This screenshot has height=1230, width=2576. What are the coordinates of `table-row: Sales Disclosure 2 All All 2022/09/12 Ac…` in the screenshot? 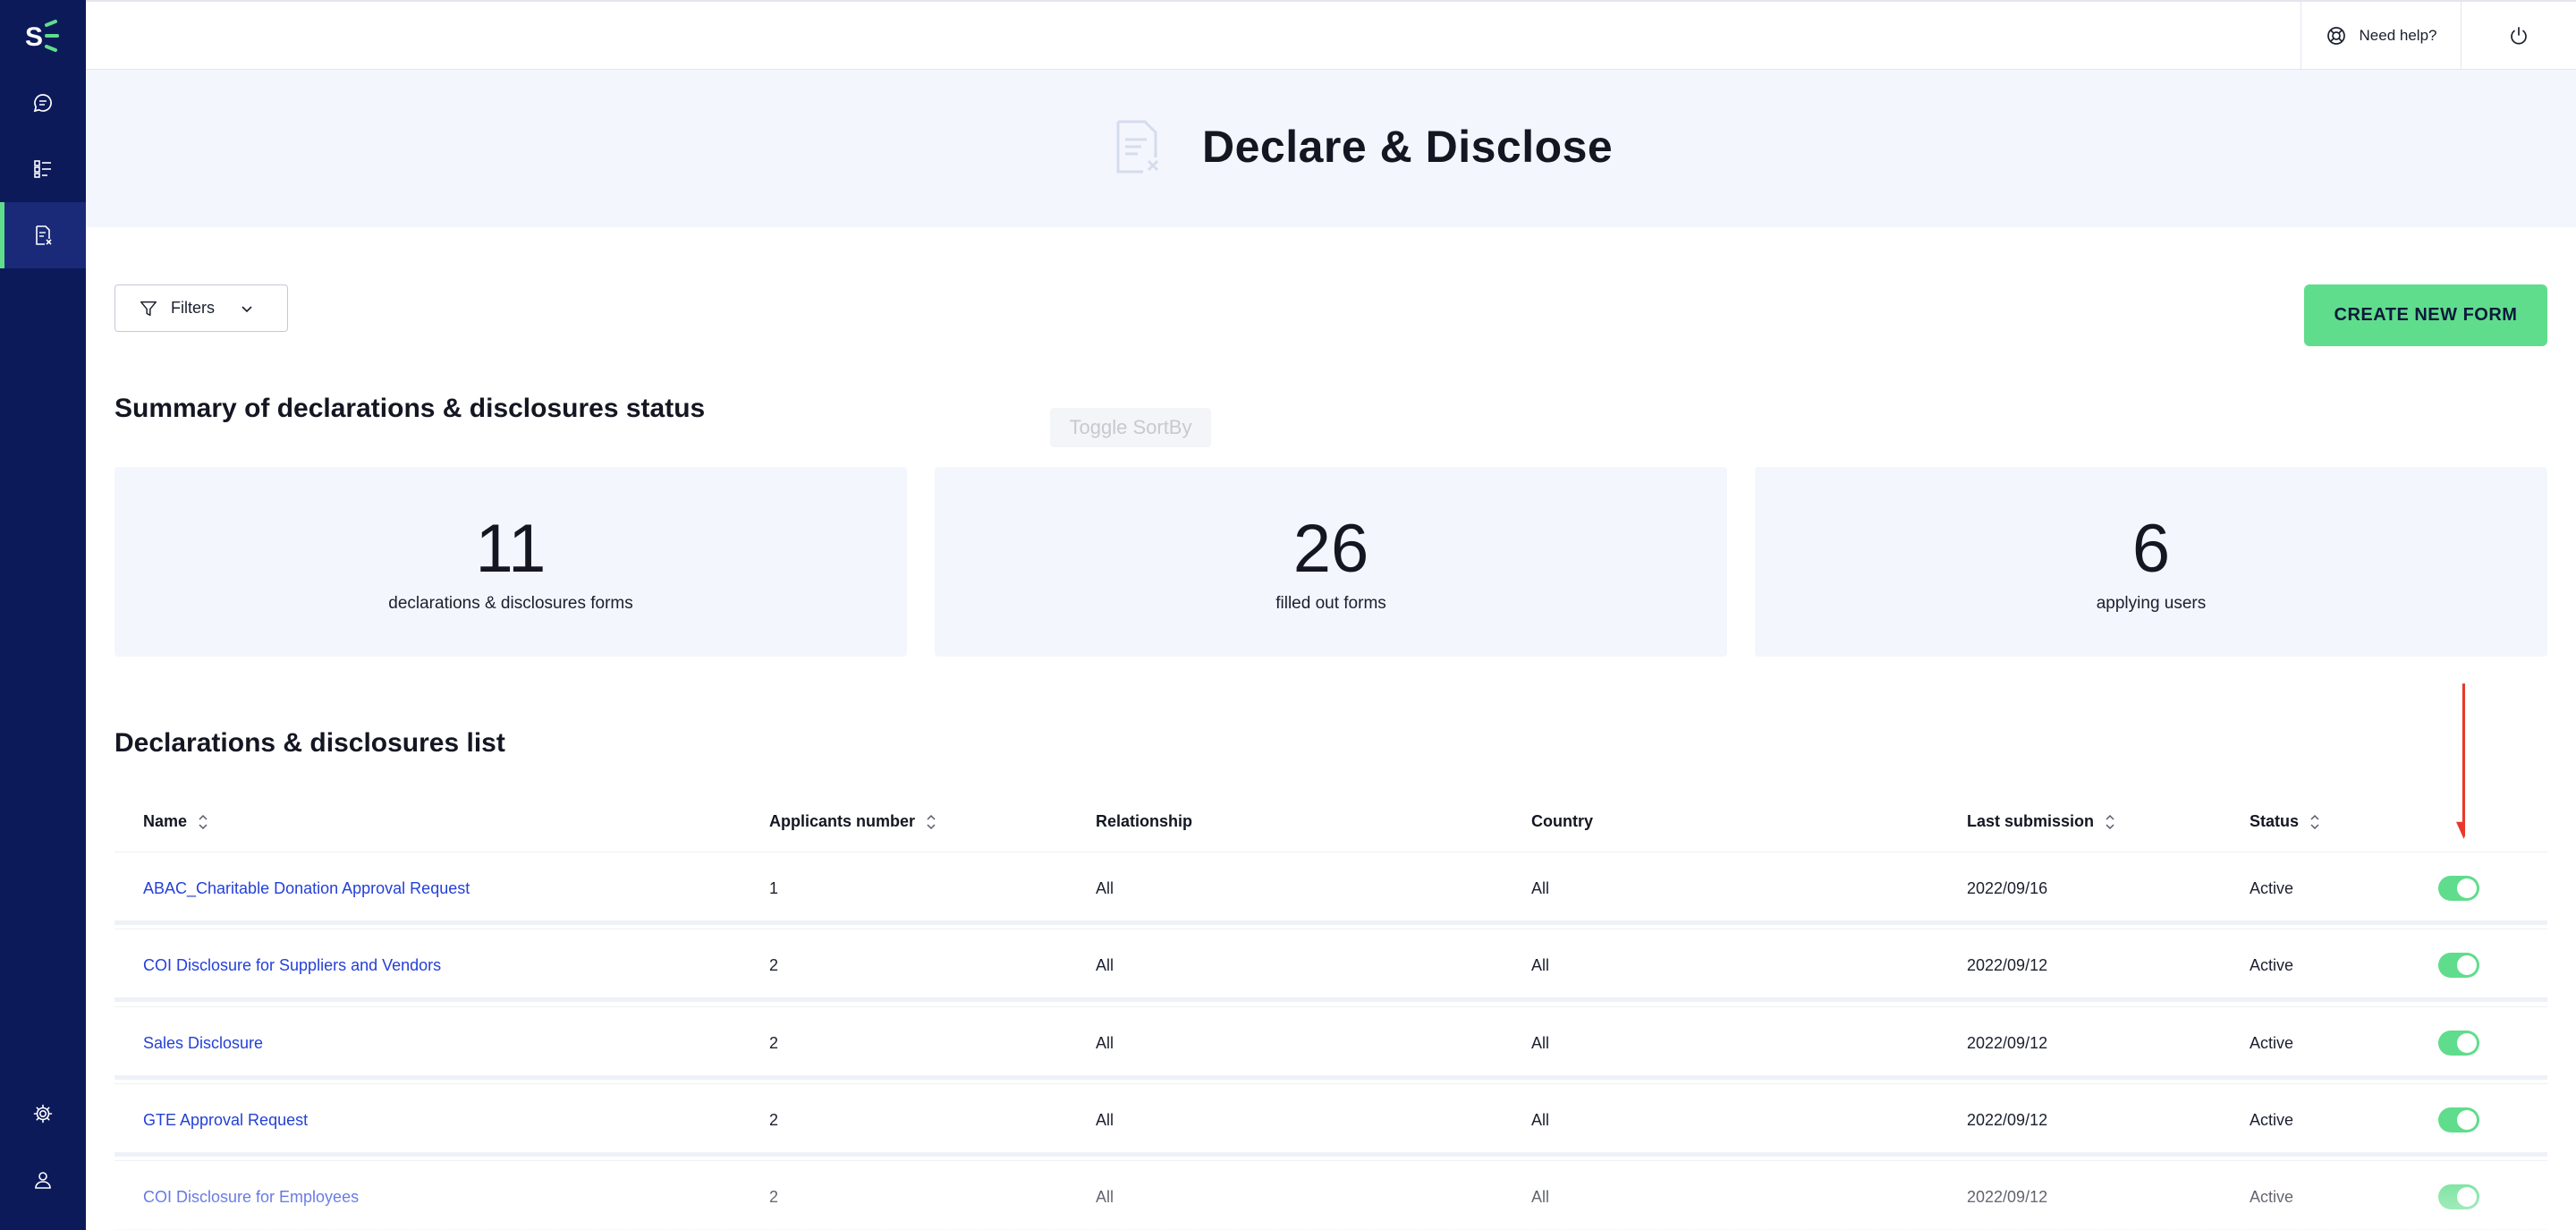 It's located at (1330, 1043).